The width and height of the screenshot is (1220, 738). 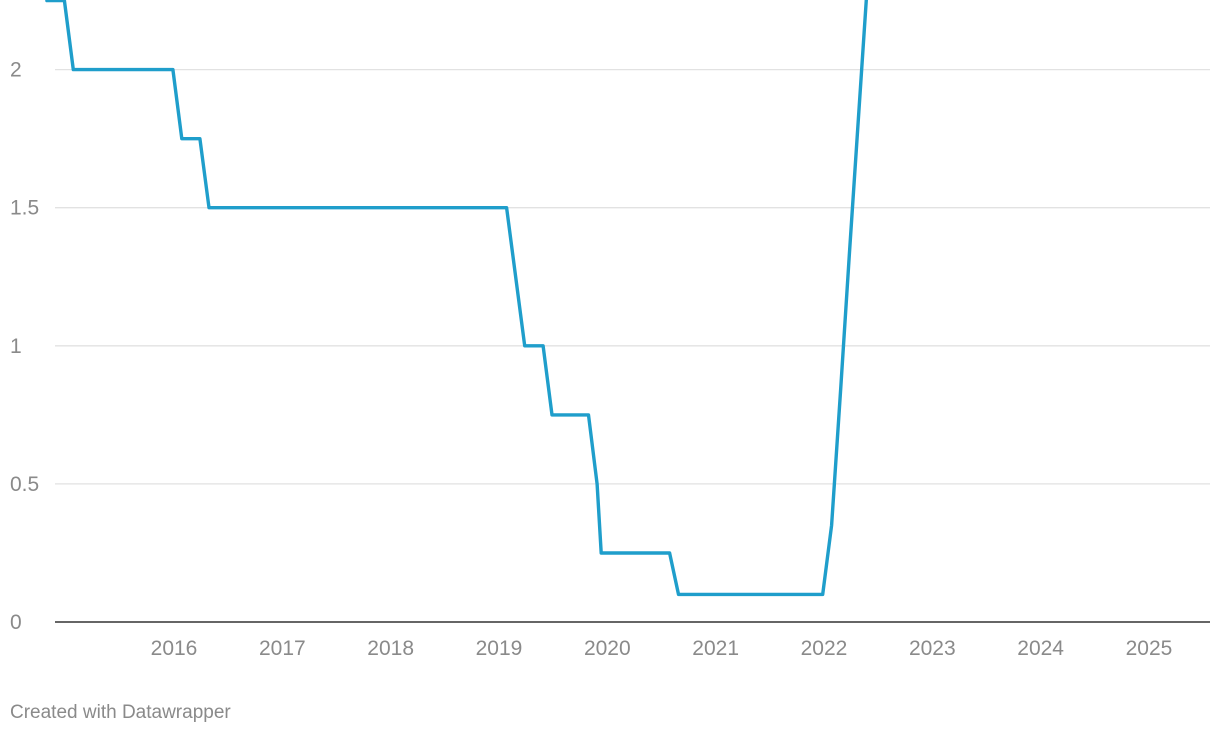 I want to click on y-tick-label-4: 2, so click(x=16, y=70).